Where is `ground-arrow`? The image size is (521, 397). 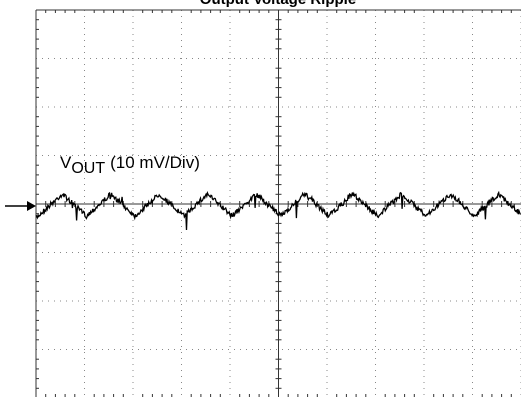 ground-arrow is located at coordinates (20, 206).